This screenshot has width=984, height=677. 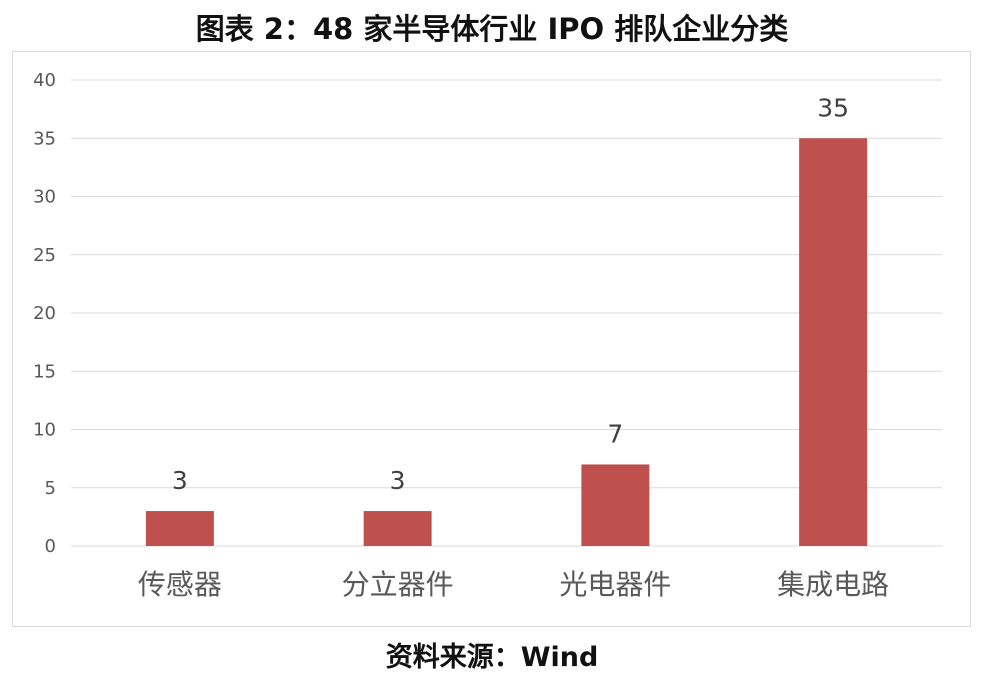 I want to click on chart-title: 图表 2：48 家半导体行业 IPO 排队企业分类, so click(x=492, y=29).